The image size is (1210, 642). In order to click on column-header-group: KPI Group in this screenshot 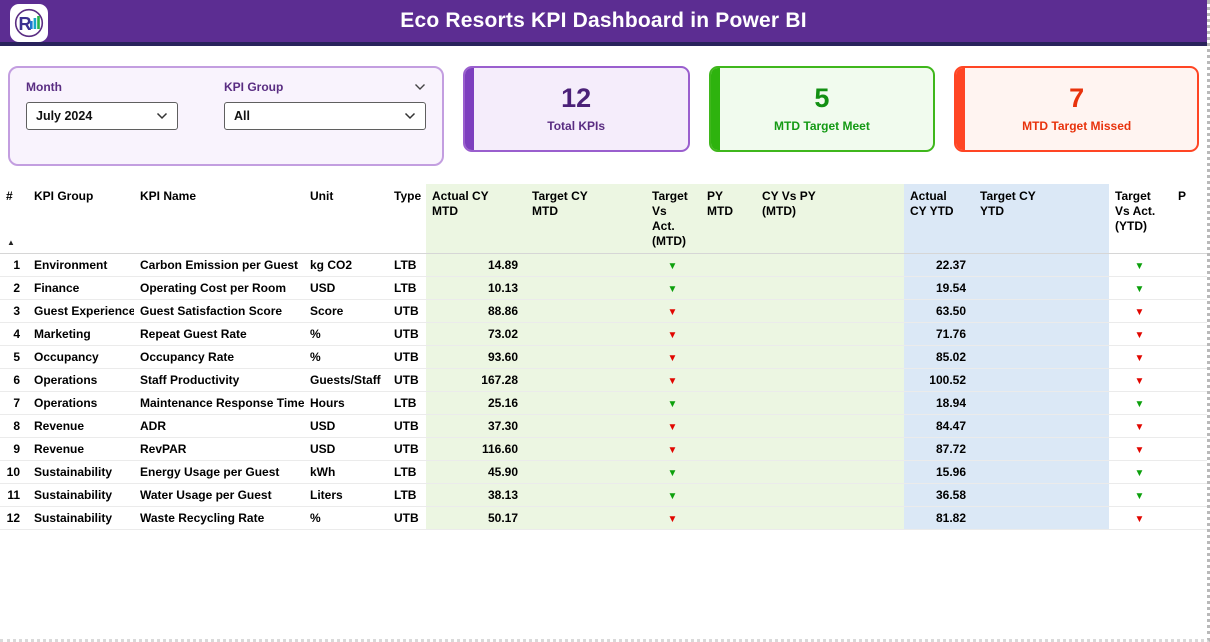, I will do `click(81, 219)`.